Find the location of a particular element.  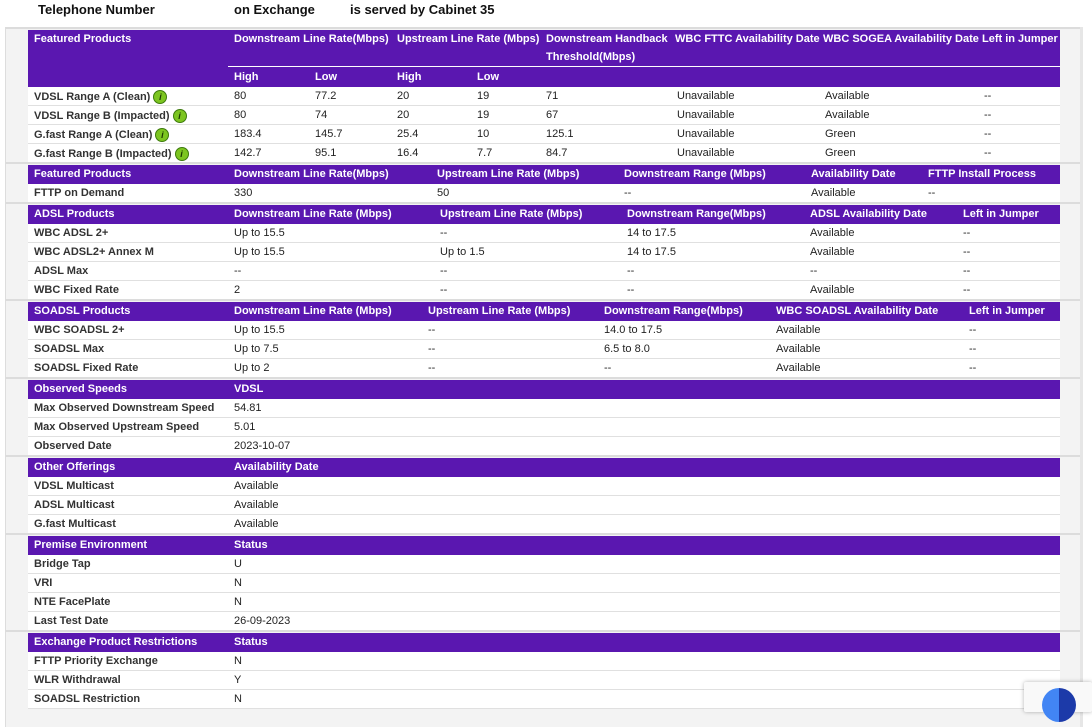

row-label: VDSL Range A (Clean) i is located at coordinates (101, 97).